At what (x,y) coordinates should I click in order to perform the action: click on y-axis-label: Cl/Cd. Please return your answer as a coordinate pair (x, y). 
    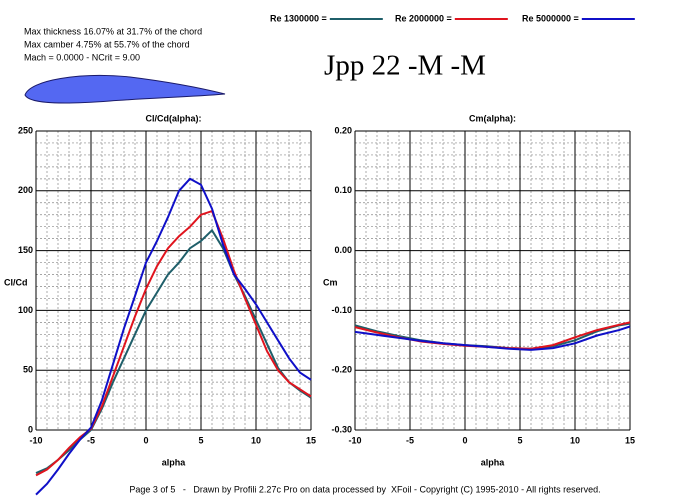
    Looking at the image, I should click on (16, 282).